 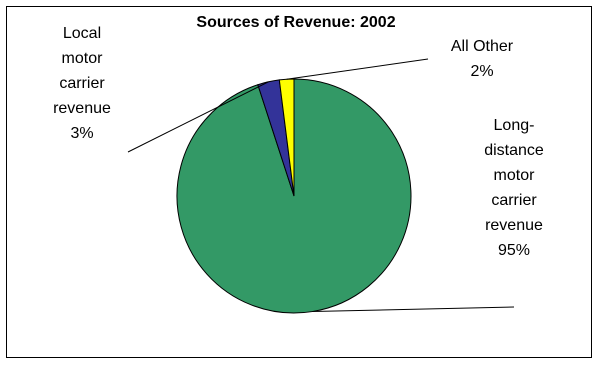 I want to click on slice-label: Local motor carrier revenue 3%, so click(x=82, y=83).